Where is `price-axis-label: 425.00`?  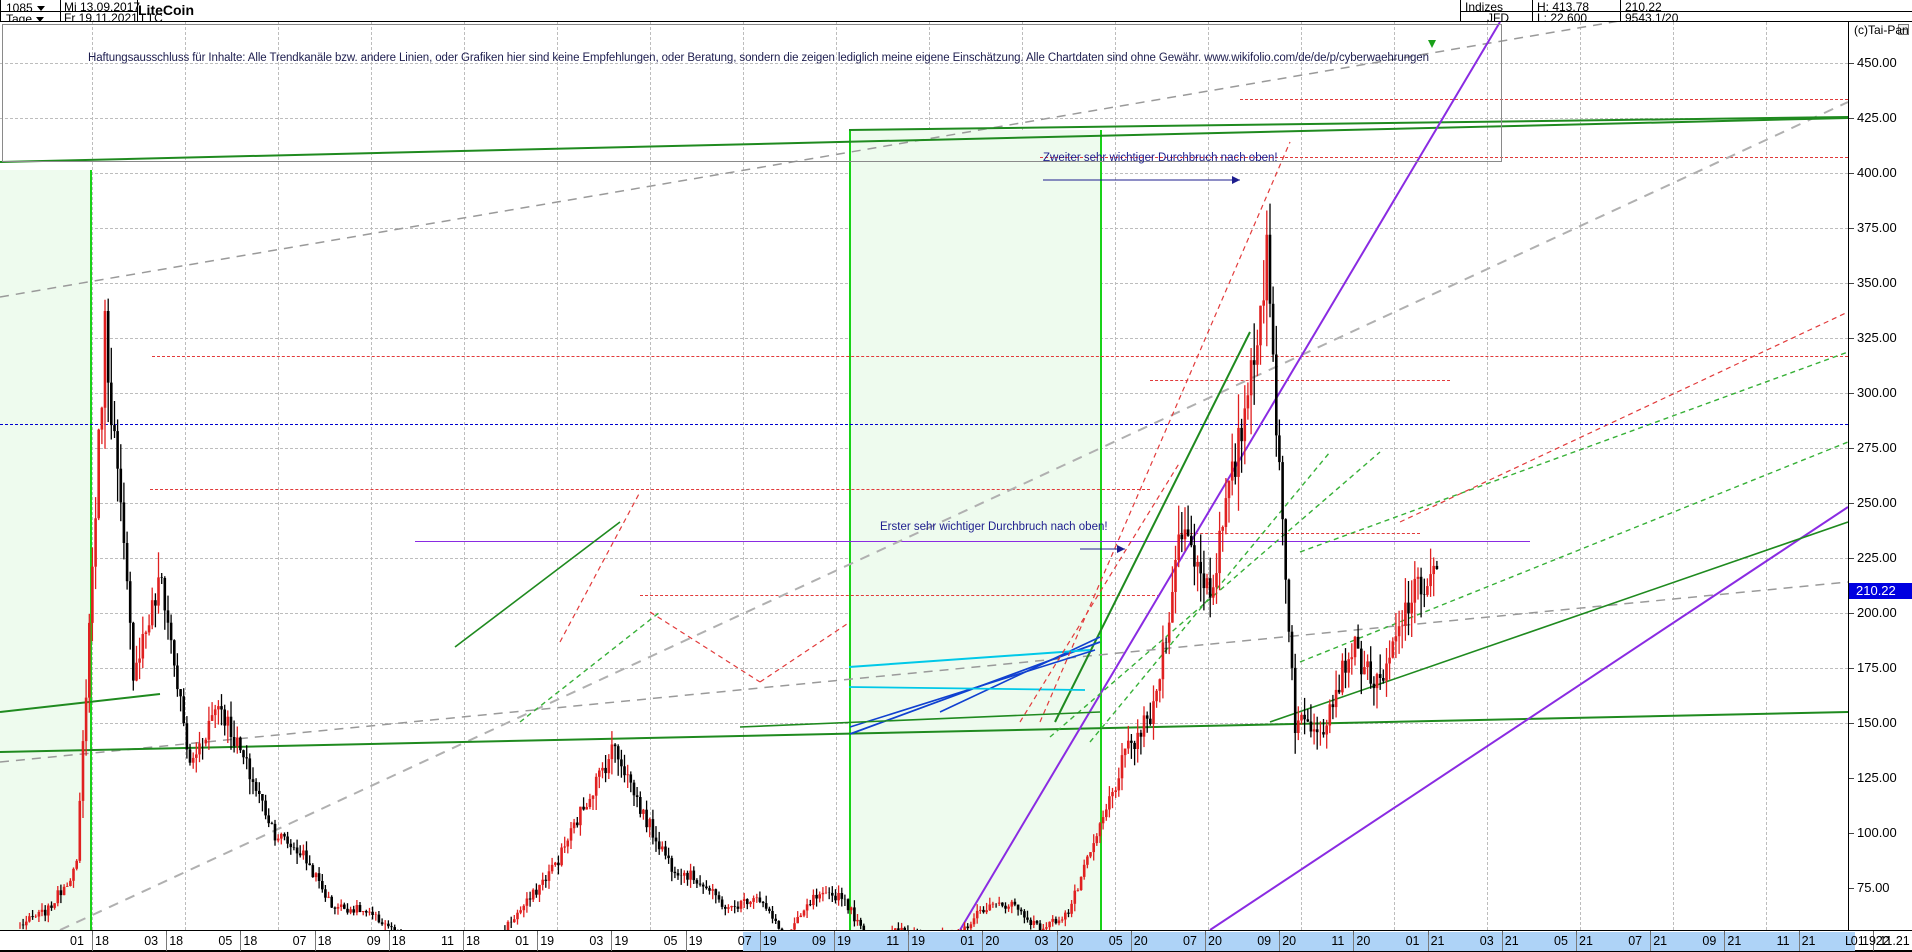 price-axis-label: 425.00 is located at coordinates (1877, 117).